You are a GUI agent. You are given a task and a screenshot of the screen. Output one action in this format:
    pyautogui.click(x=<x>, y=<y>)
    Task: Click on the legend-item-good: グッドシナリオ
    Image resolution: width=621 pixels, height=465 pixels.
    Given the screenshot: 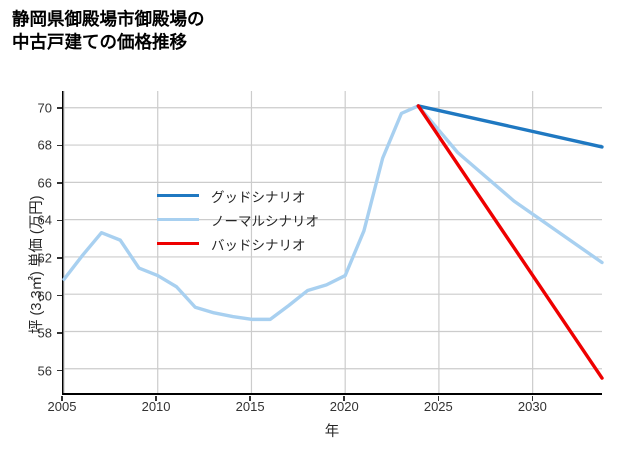 What is the action you would take?
    pyautogui.click(x=238, y=196)
    